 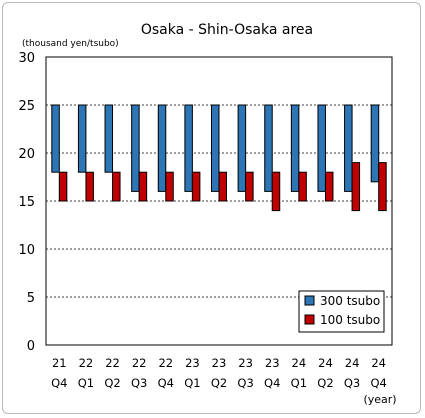 I want to click on y-tick-label: 15, so click(x=26, y=202).